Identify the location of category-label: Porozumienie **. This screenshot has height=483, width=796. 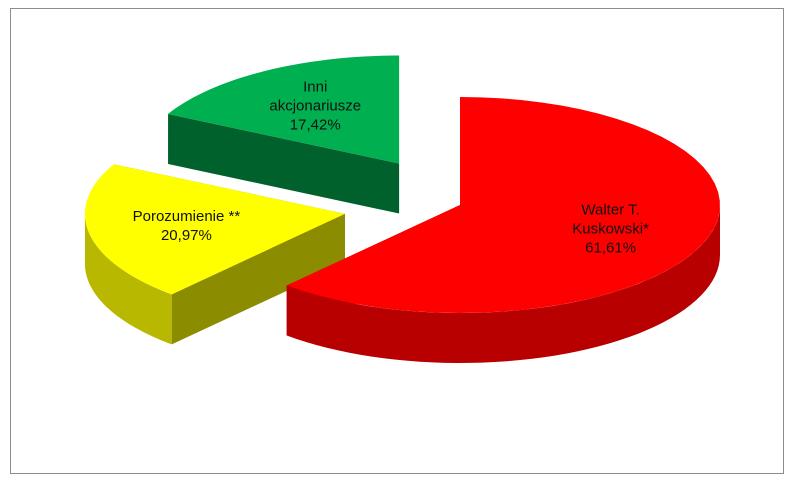
(186, 216).